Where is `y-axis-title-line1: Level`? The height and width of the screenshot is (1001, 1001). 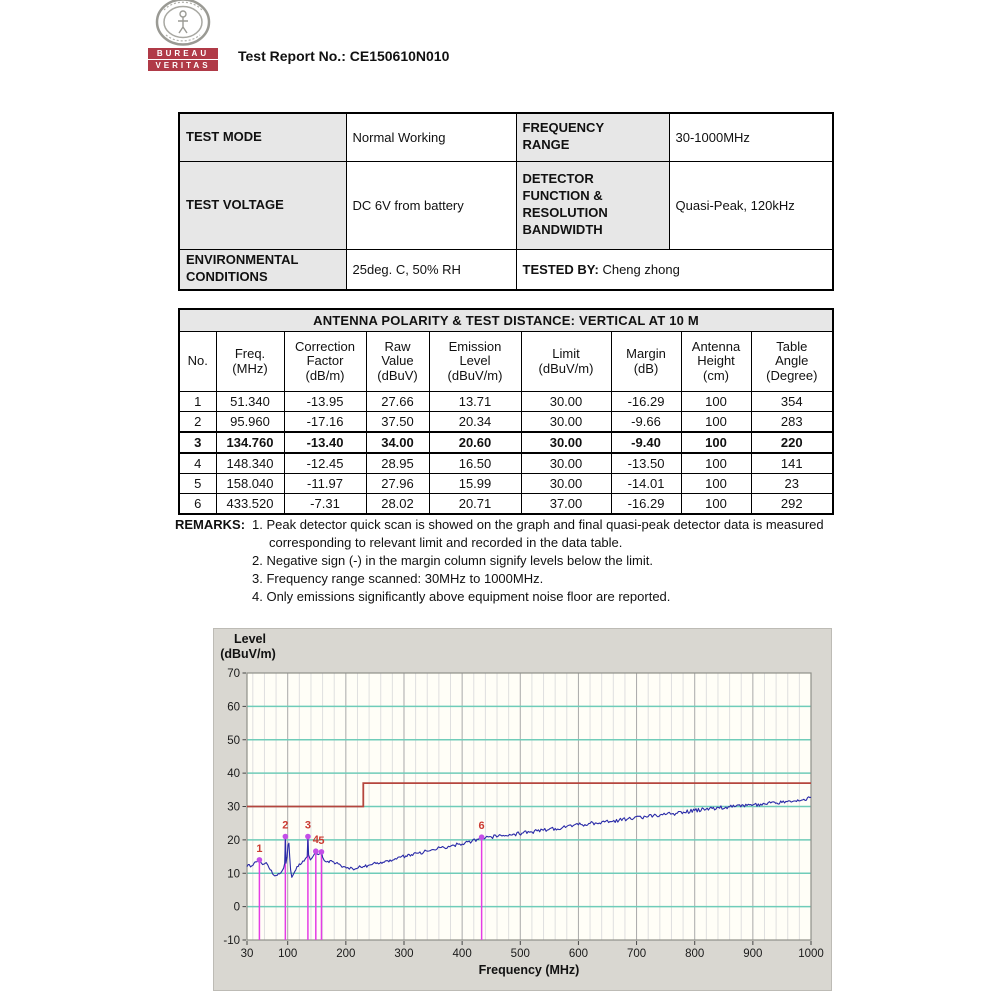
y-axis-title-line1: Level is located at coordinates (250, 639).